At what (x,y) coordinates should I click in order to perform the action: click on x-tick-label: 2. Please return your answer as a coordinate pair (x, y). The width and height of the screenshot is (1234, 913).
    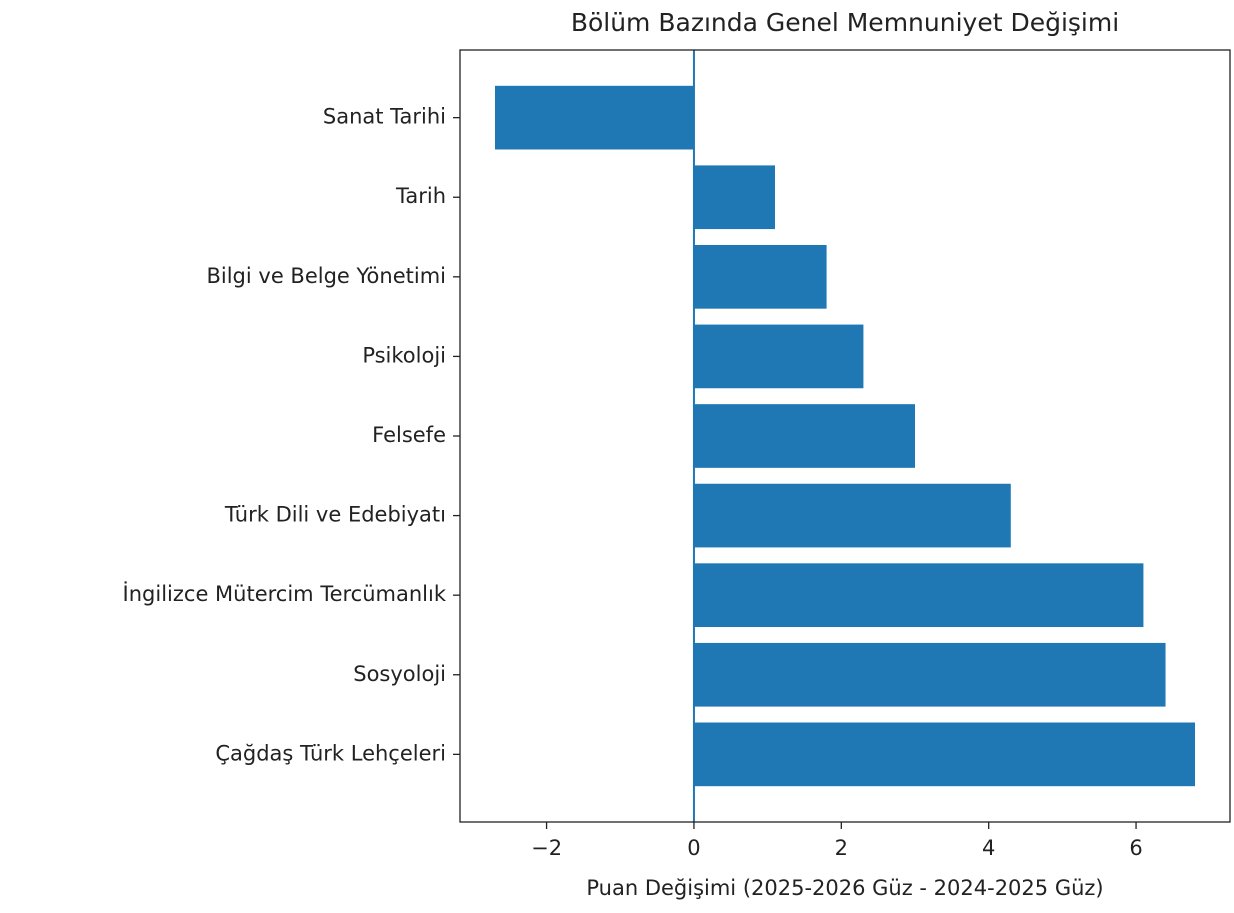
    Looking at the image, I should click on (841, 848).